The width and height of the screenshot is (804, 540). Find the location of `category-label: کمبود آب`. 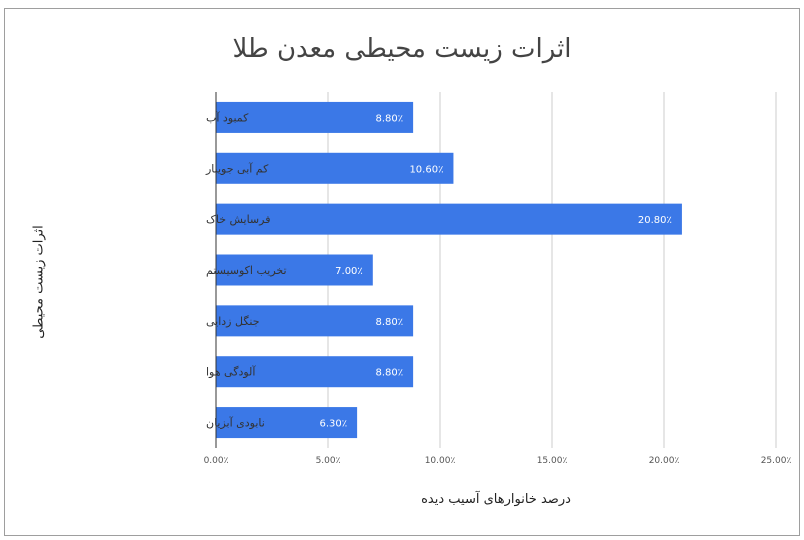

category-label: کمبود آب is located at coordinates (227, 117).